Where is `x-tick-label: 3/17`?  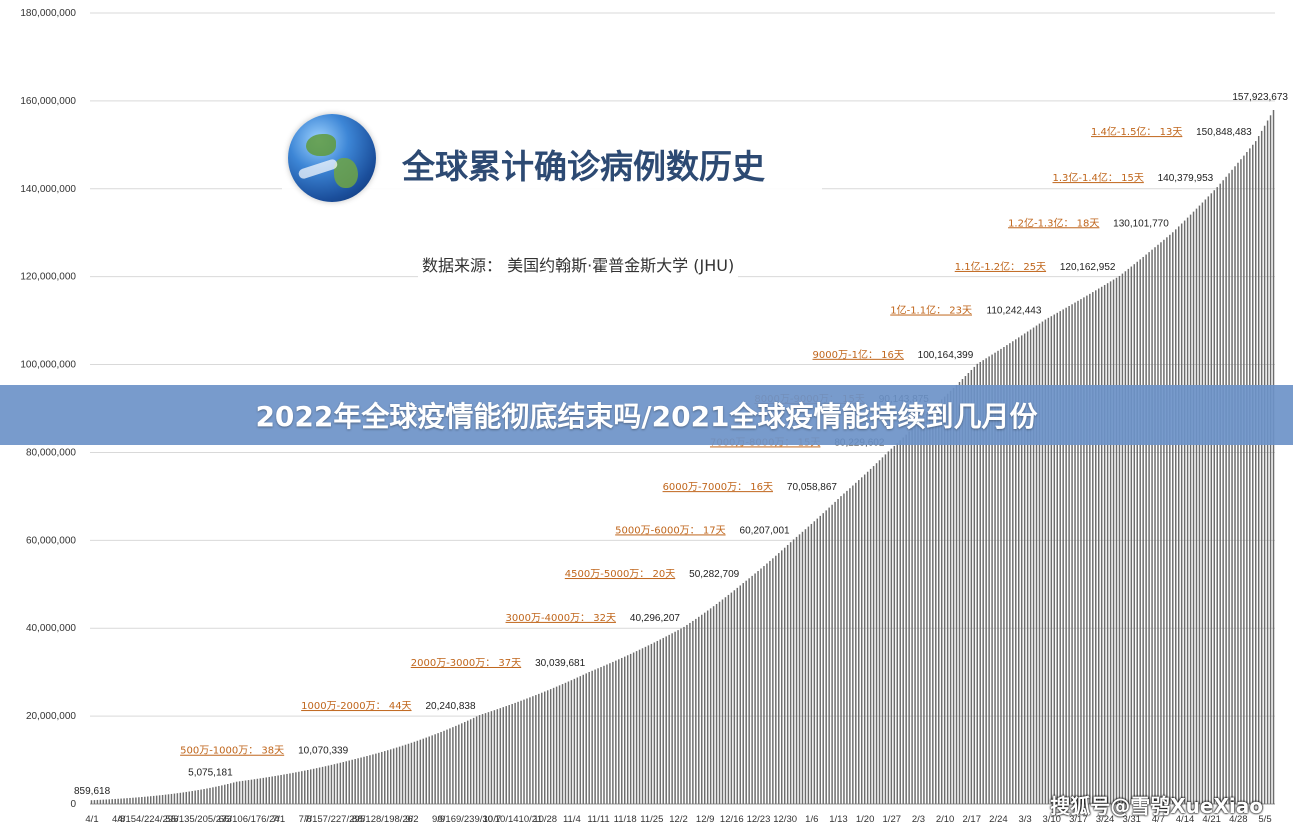
x-tick-label: 3/17 is located at coordinates (1078, 819).